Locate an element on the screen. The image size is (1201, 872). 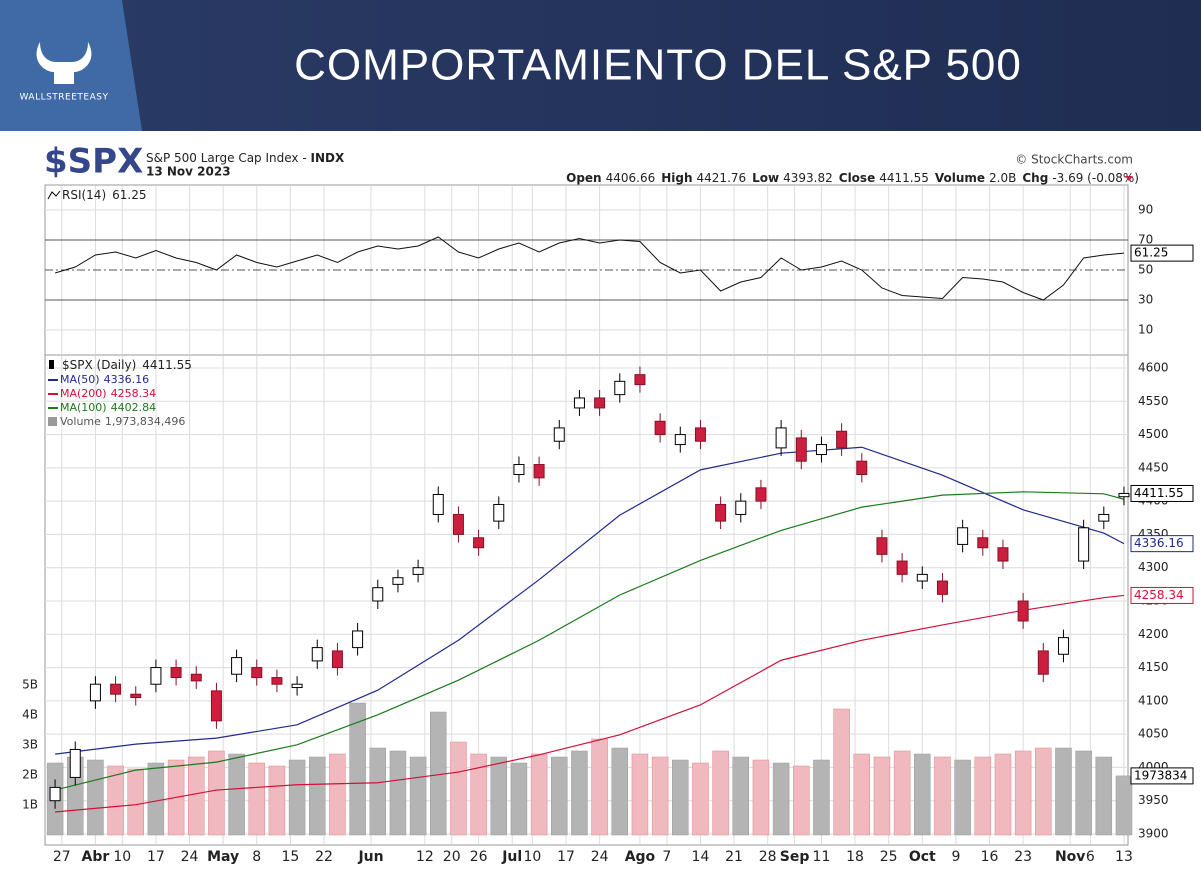
x-tick-label: Nov is located at coordinates (1070, 857).